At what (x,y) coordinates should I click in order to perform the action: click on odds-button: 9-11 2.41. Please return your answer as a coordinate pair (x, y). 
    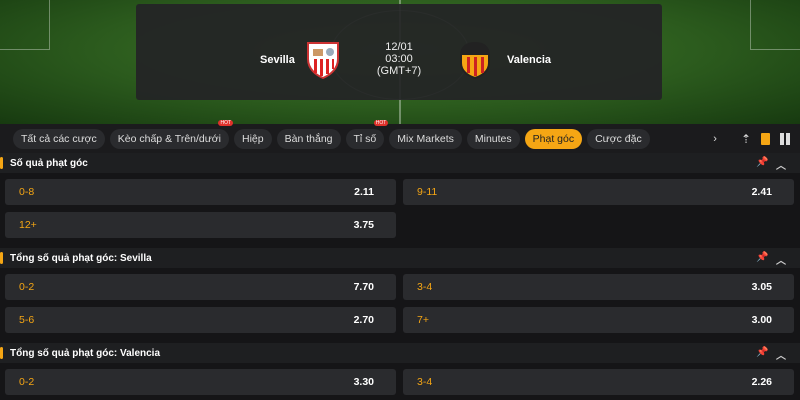
    Looking at the image, I should click on (598, 192).